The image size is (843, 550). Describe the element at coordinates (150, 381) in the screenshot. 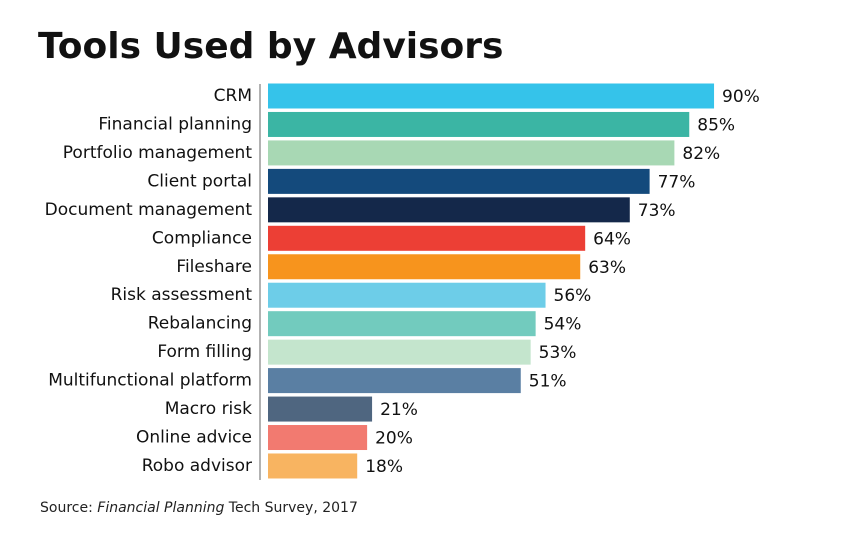

I see `category-label: Multifunctional platform` at that location.